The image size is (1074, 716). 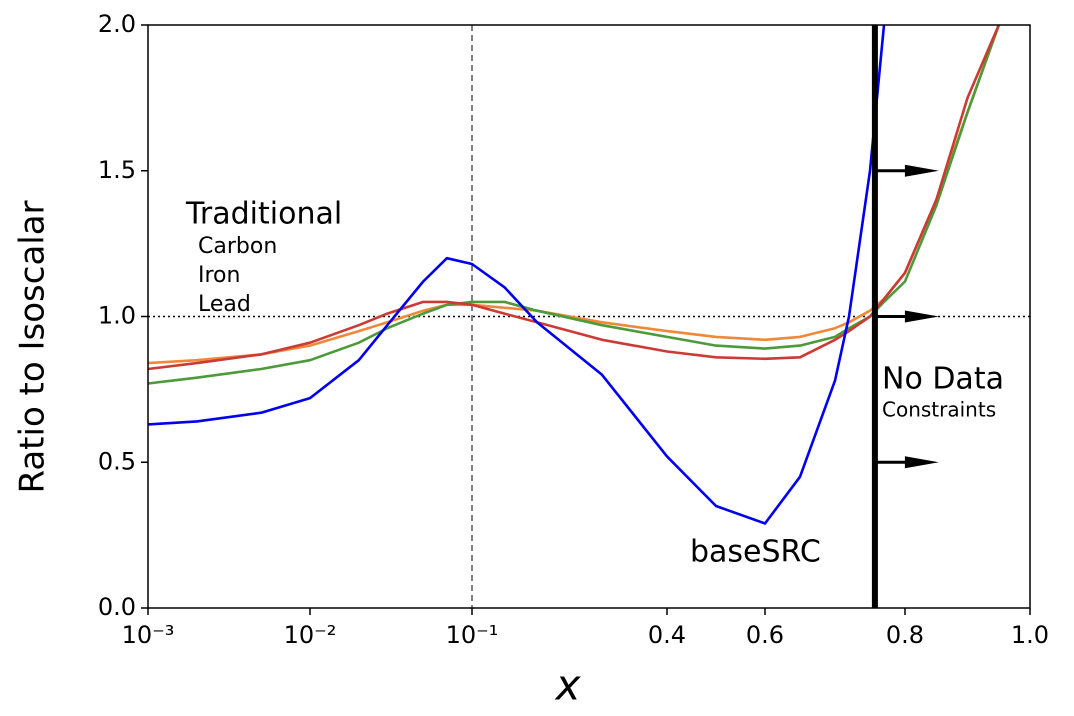 What do you see at coordinates (117, 170) in the screenshot?
I see `y-tick-label: 1.5` at bounding box center [117, 170].